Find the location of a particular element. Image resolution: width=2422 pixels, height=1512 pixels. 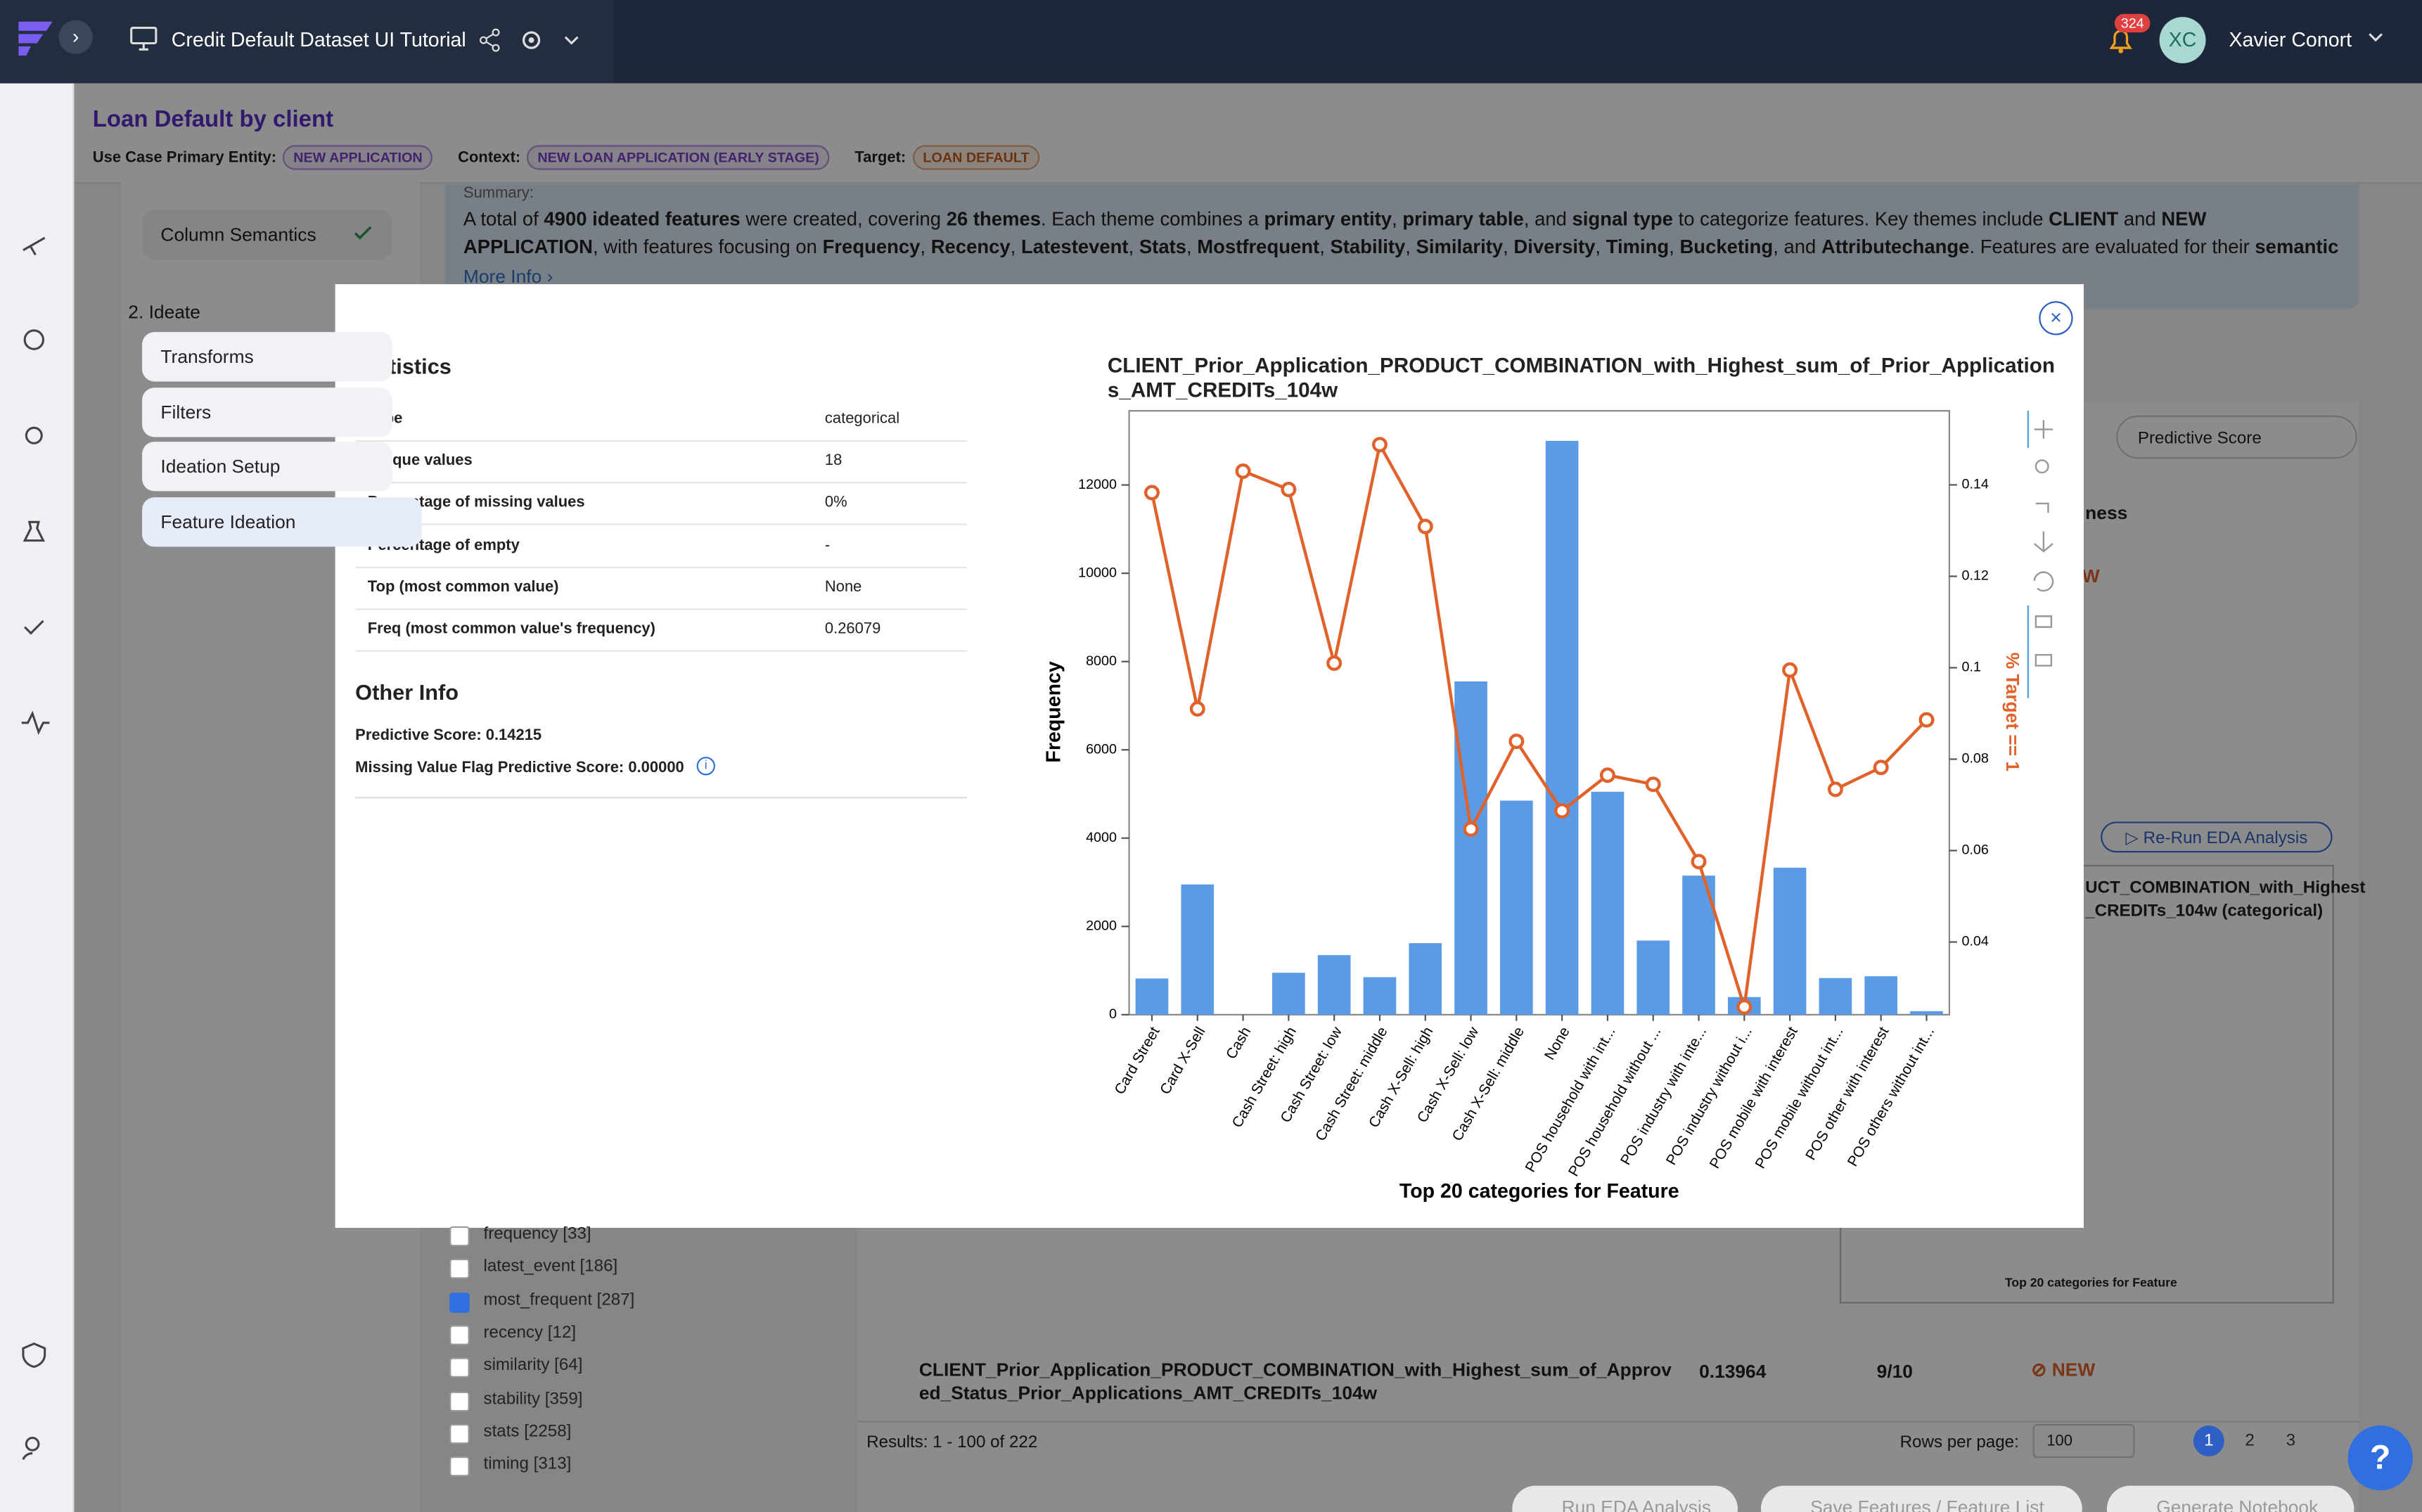

summary-segment: , and is located at coordinates (1547, 219).